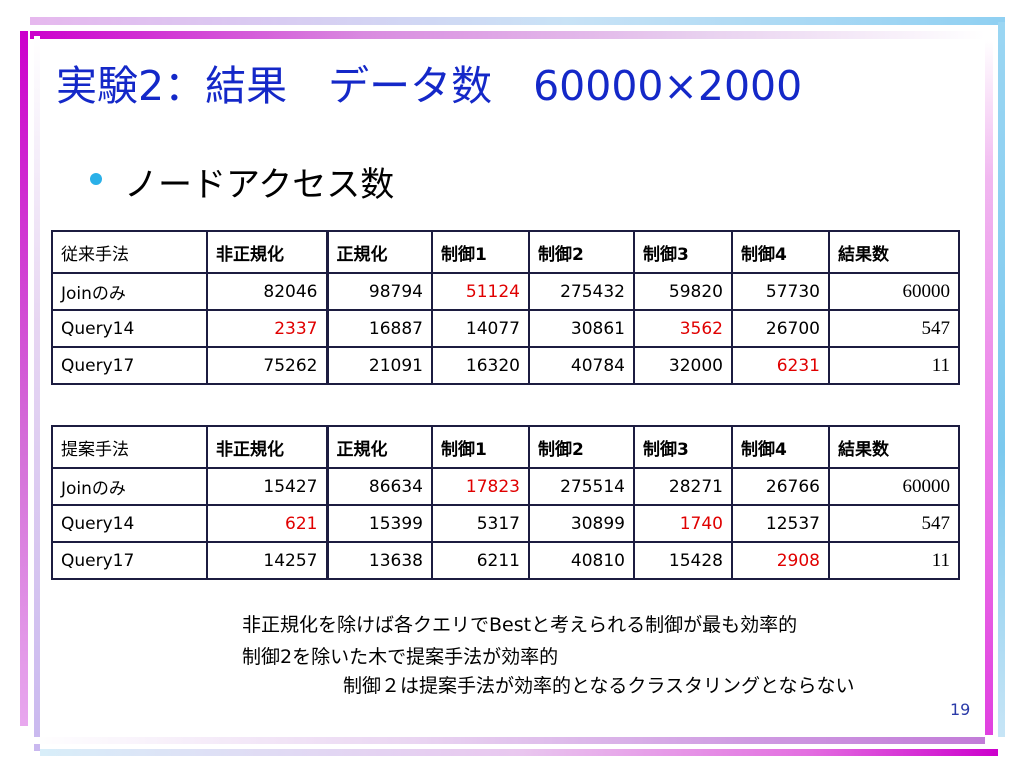 The image size is (1024, 768). What do you see at coordinates (379, 560) in the screenshot?
I see `table-cell: 13638` at bounding box center [379, 560].